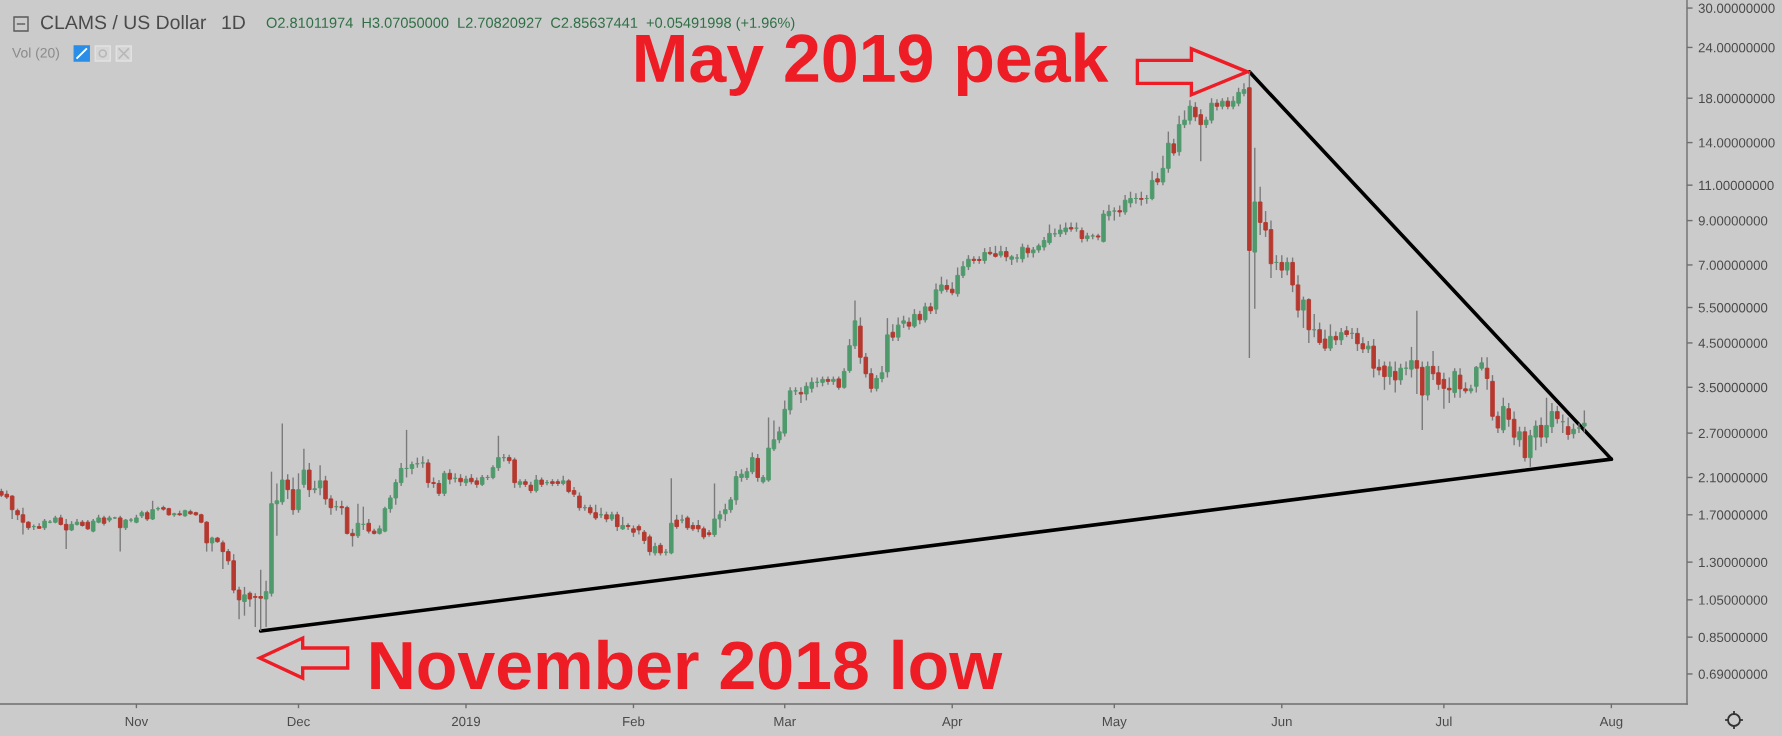 The image size is (1782, 736). I want to click on annotation: Vol (20), so click(36, 54).